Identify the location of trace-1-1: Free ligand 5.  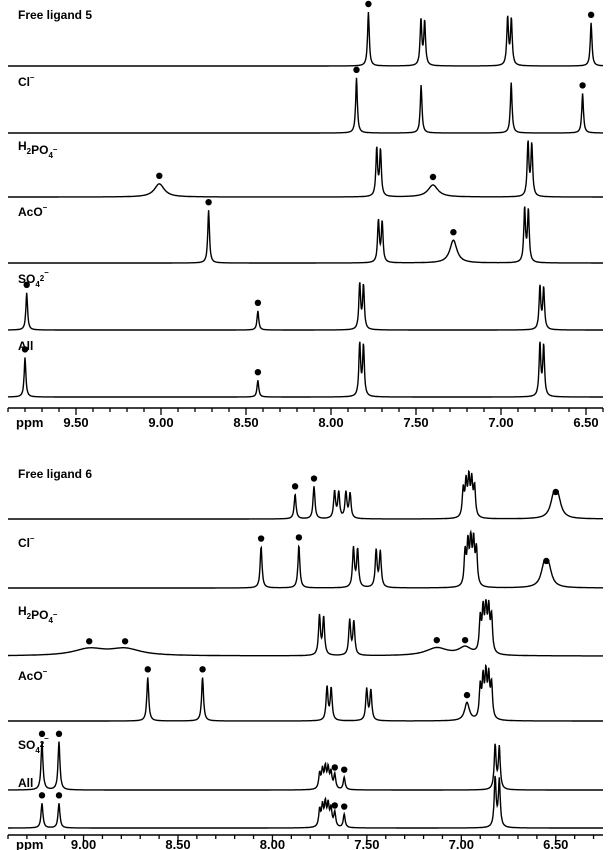
(306, 33).